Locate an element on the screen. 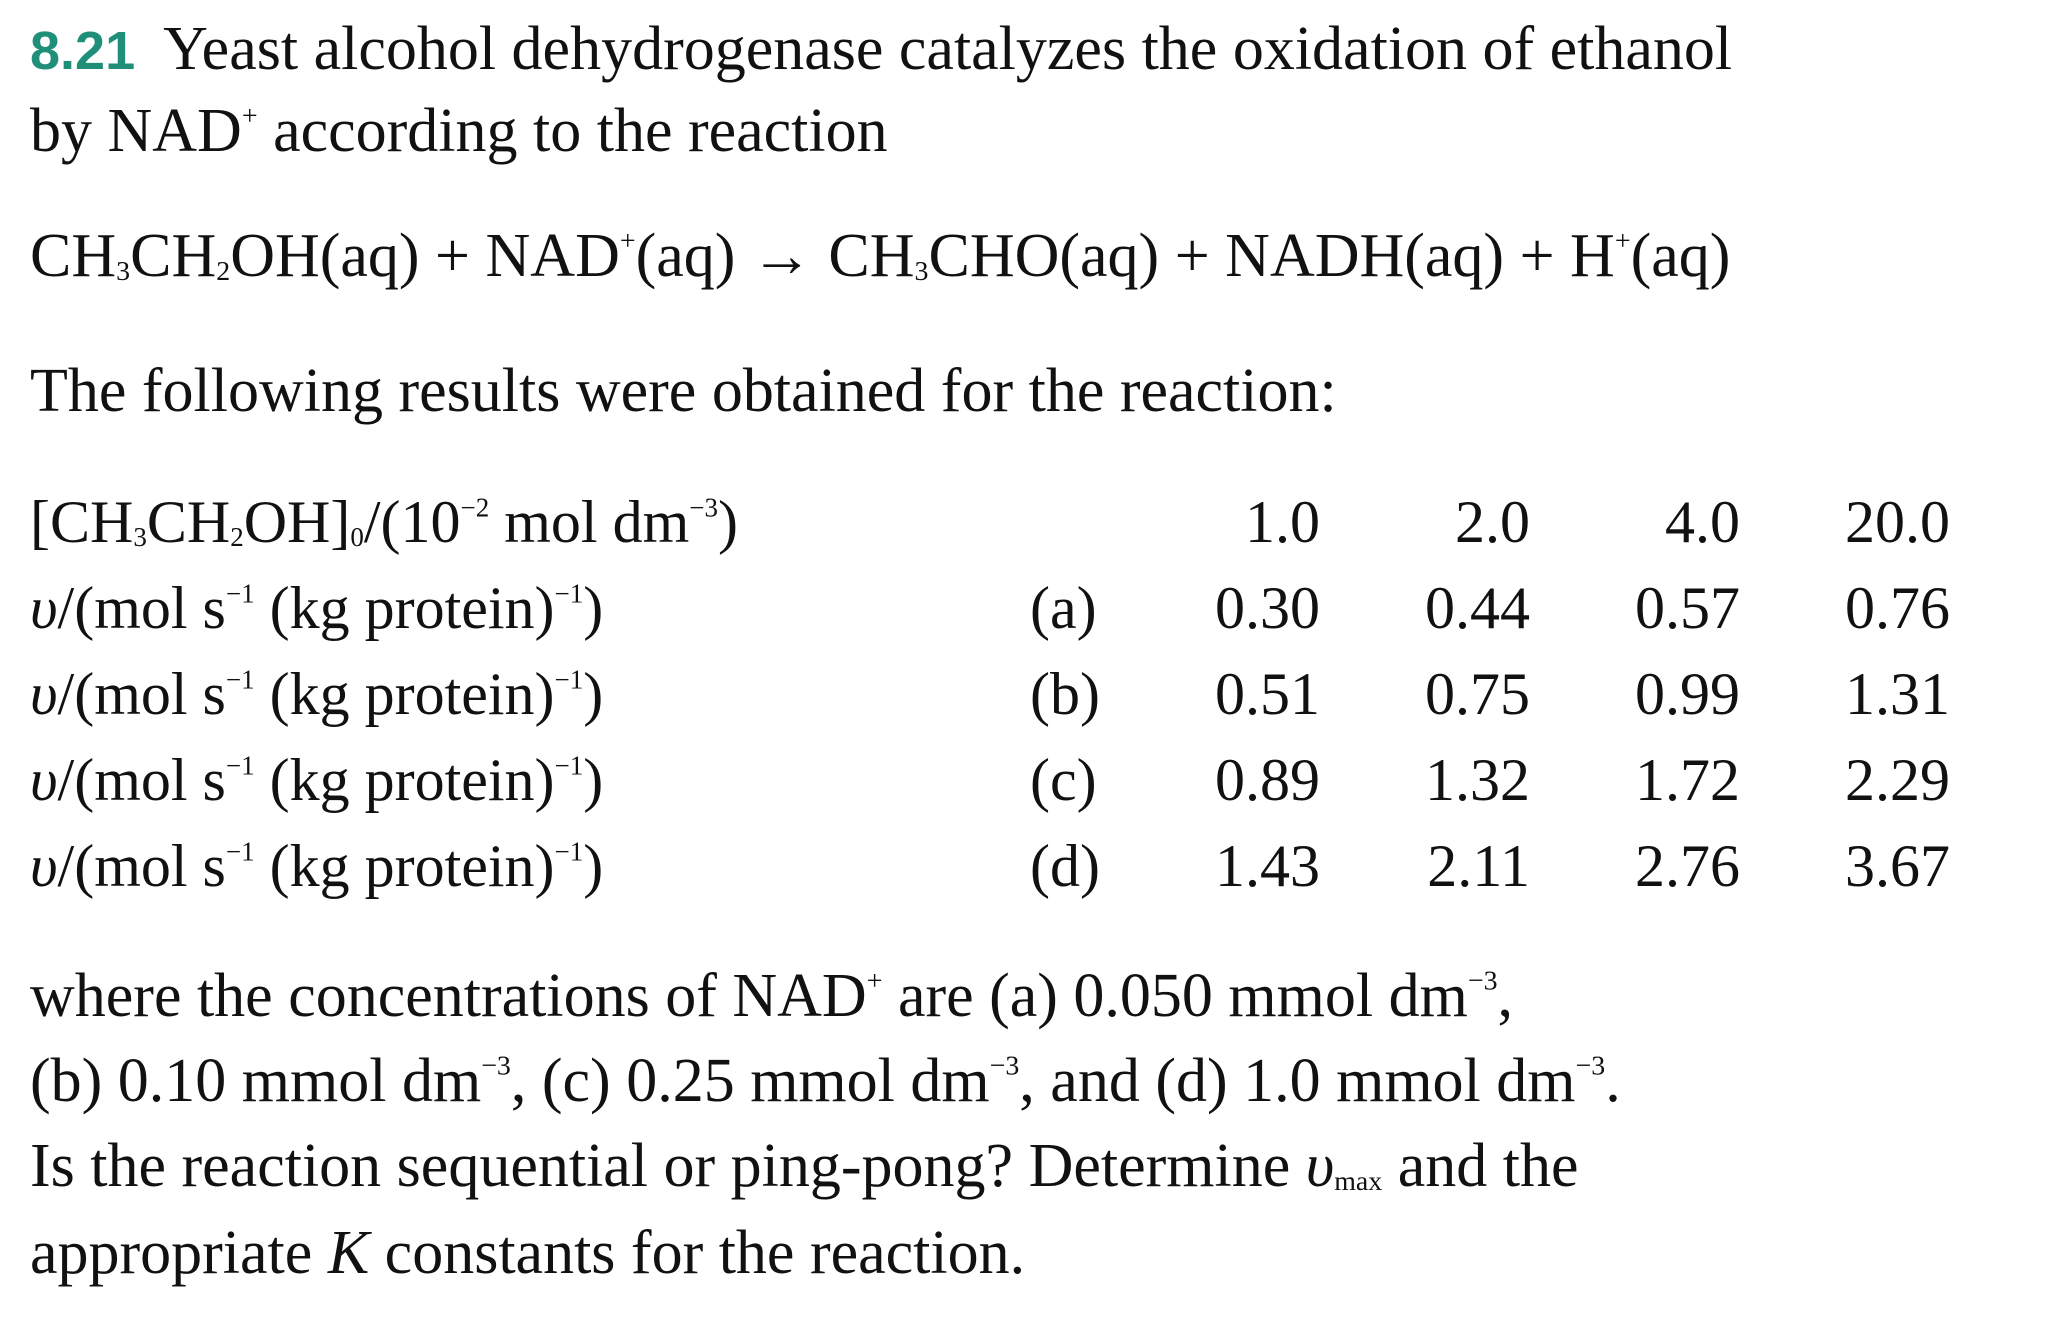  concentration-label: [CH3CH2OH]0/(10−2 mol dm−3) is located at coordinates (384, 522).